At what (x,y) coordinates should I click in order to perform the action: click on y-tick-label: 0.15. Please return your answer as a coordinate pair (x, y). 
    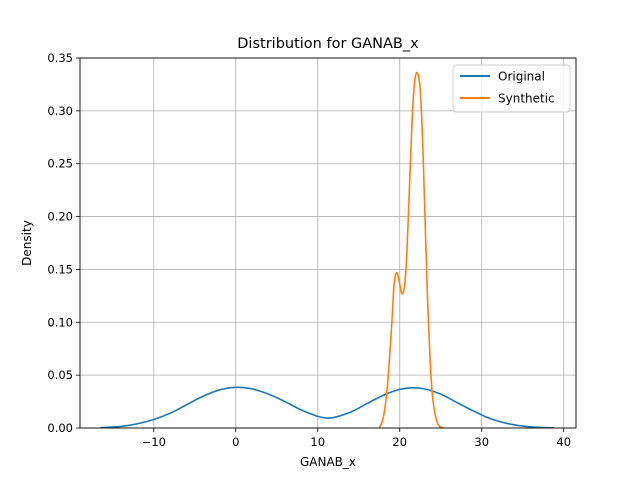
    Looking at the image, I should click on (60, 269).